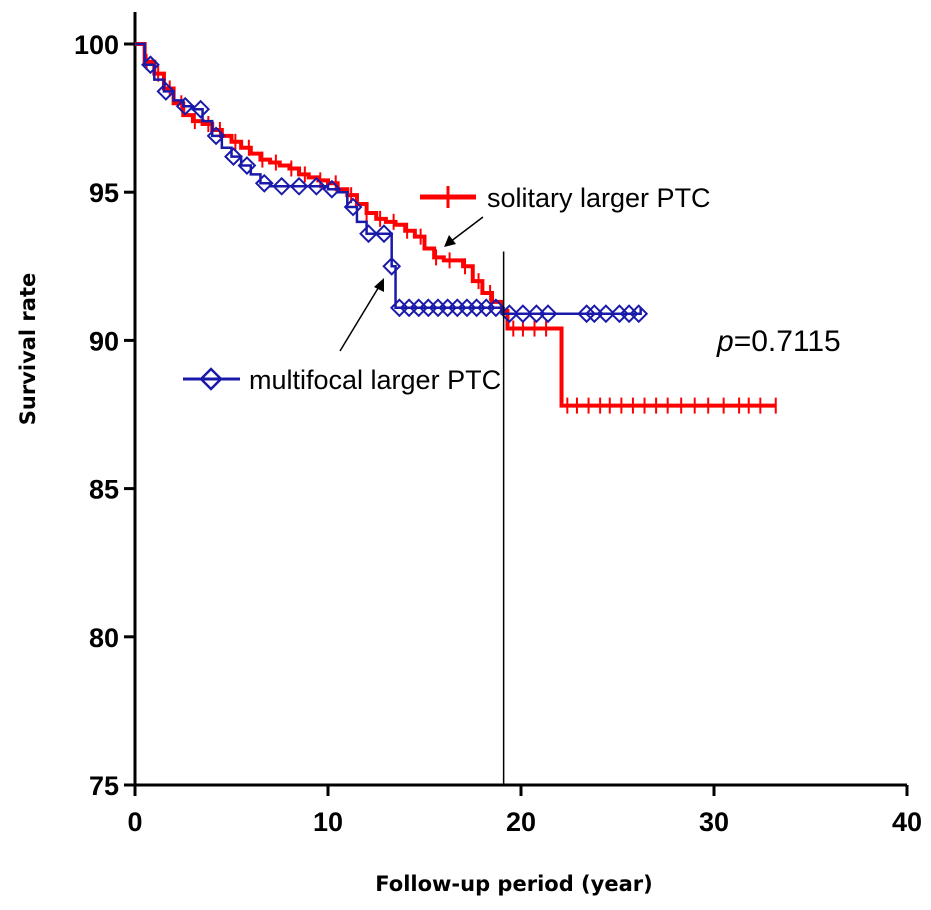 The width and height of the screenshot is (931, 910). What do you see at coordinates (599, 198) in the screenshot?
I see `legend-solitary-label: solitary larger PTC` at bounding box center [599, 198].